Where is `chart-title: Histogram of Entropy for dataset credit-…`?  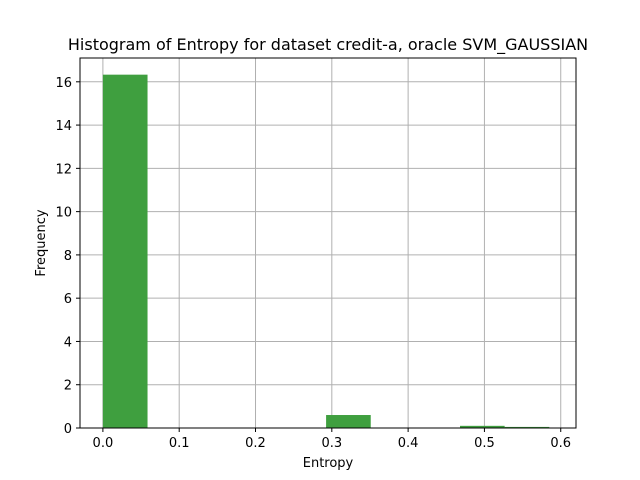 chart-title: Histogram of Entropy for dataset credit-… is located at coordinates (328, 45).